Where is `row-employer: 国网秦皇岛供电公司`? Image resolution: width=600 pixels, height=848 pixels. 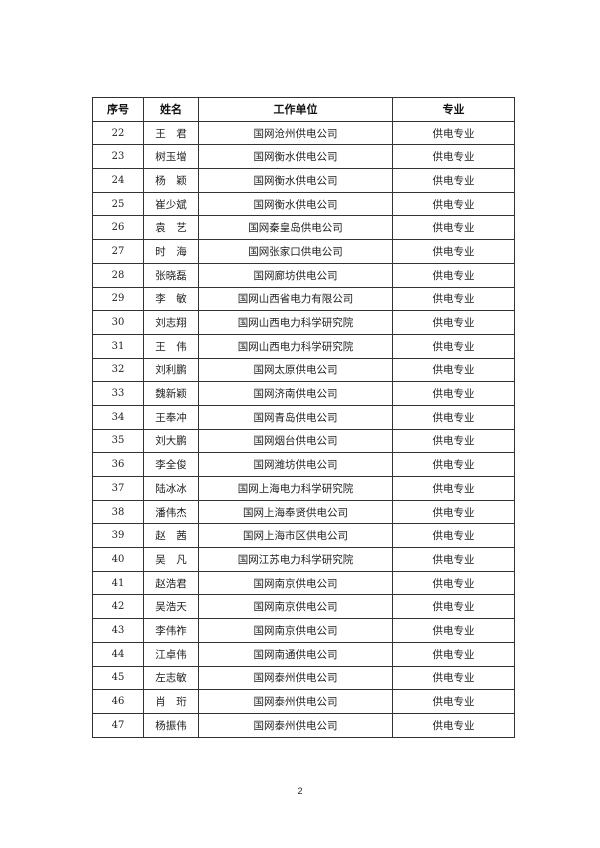
row-employer: 国网秦皇岛供电公司 is located at coordinates (295, 228).